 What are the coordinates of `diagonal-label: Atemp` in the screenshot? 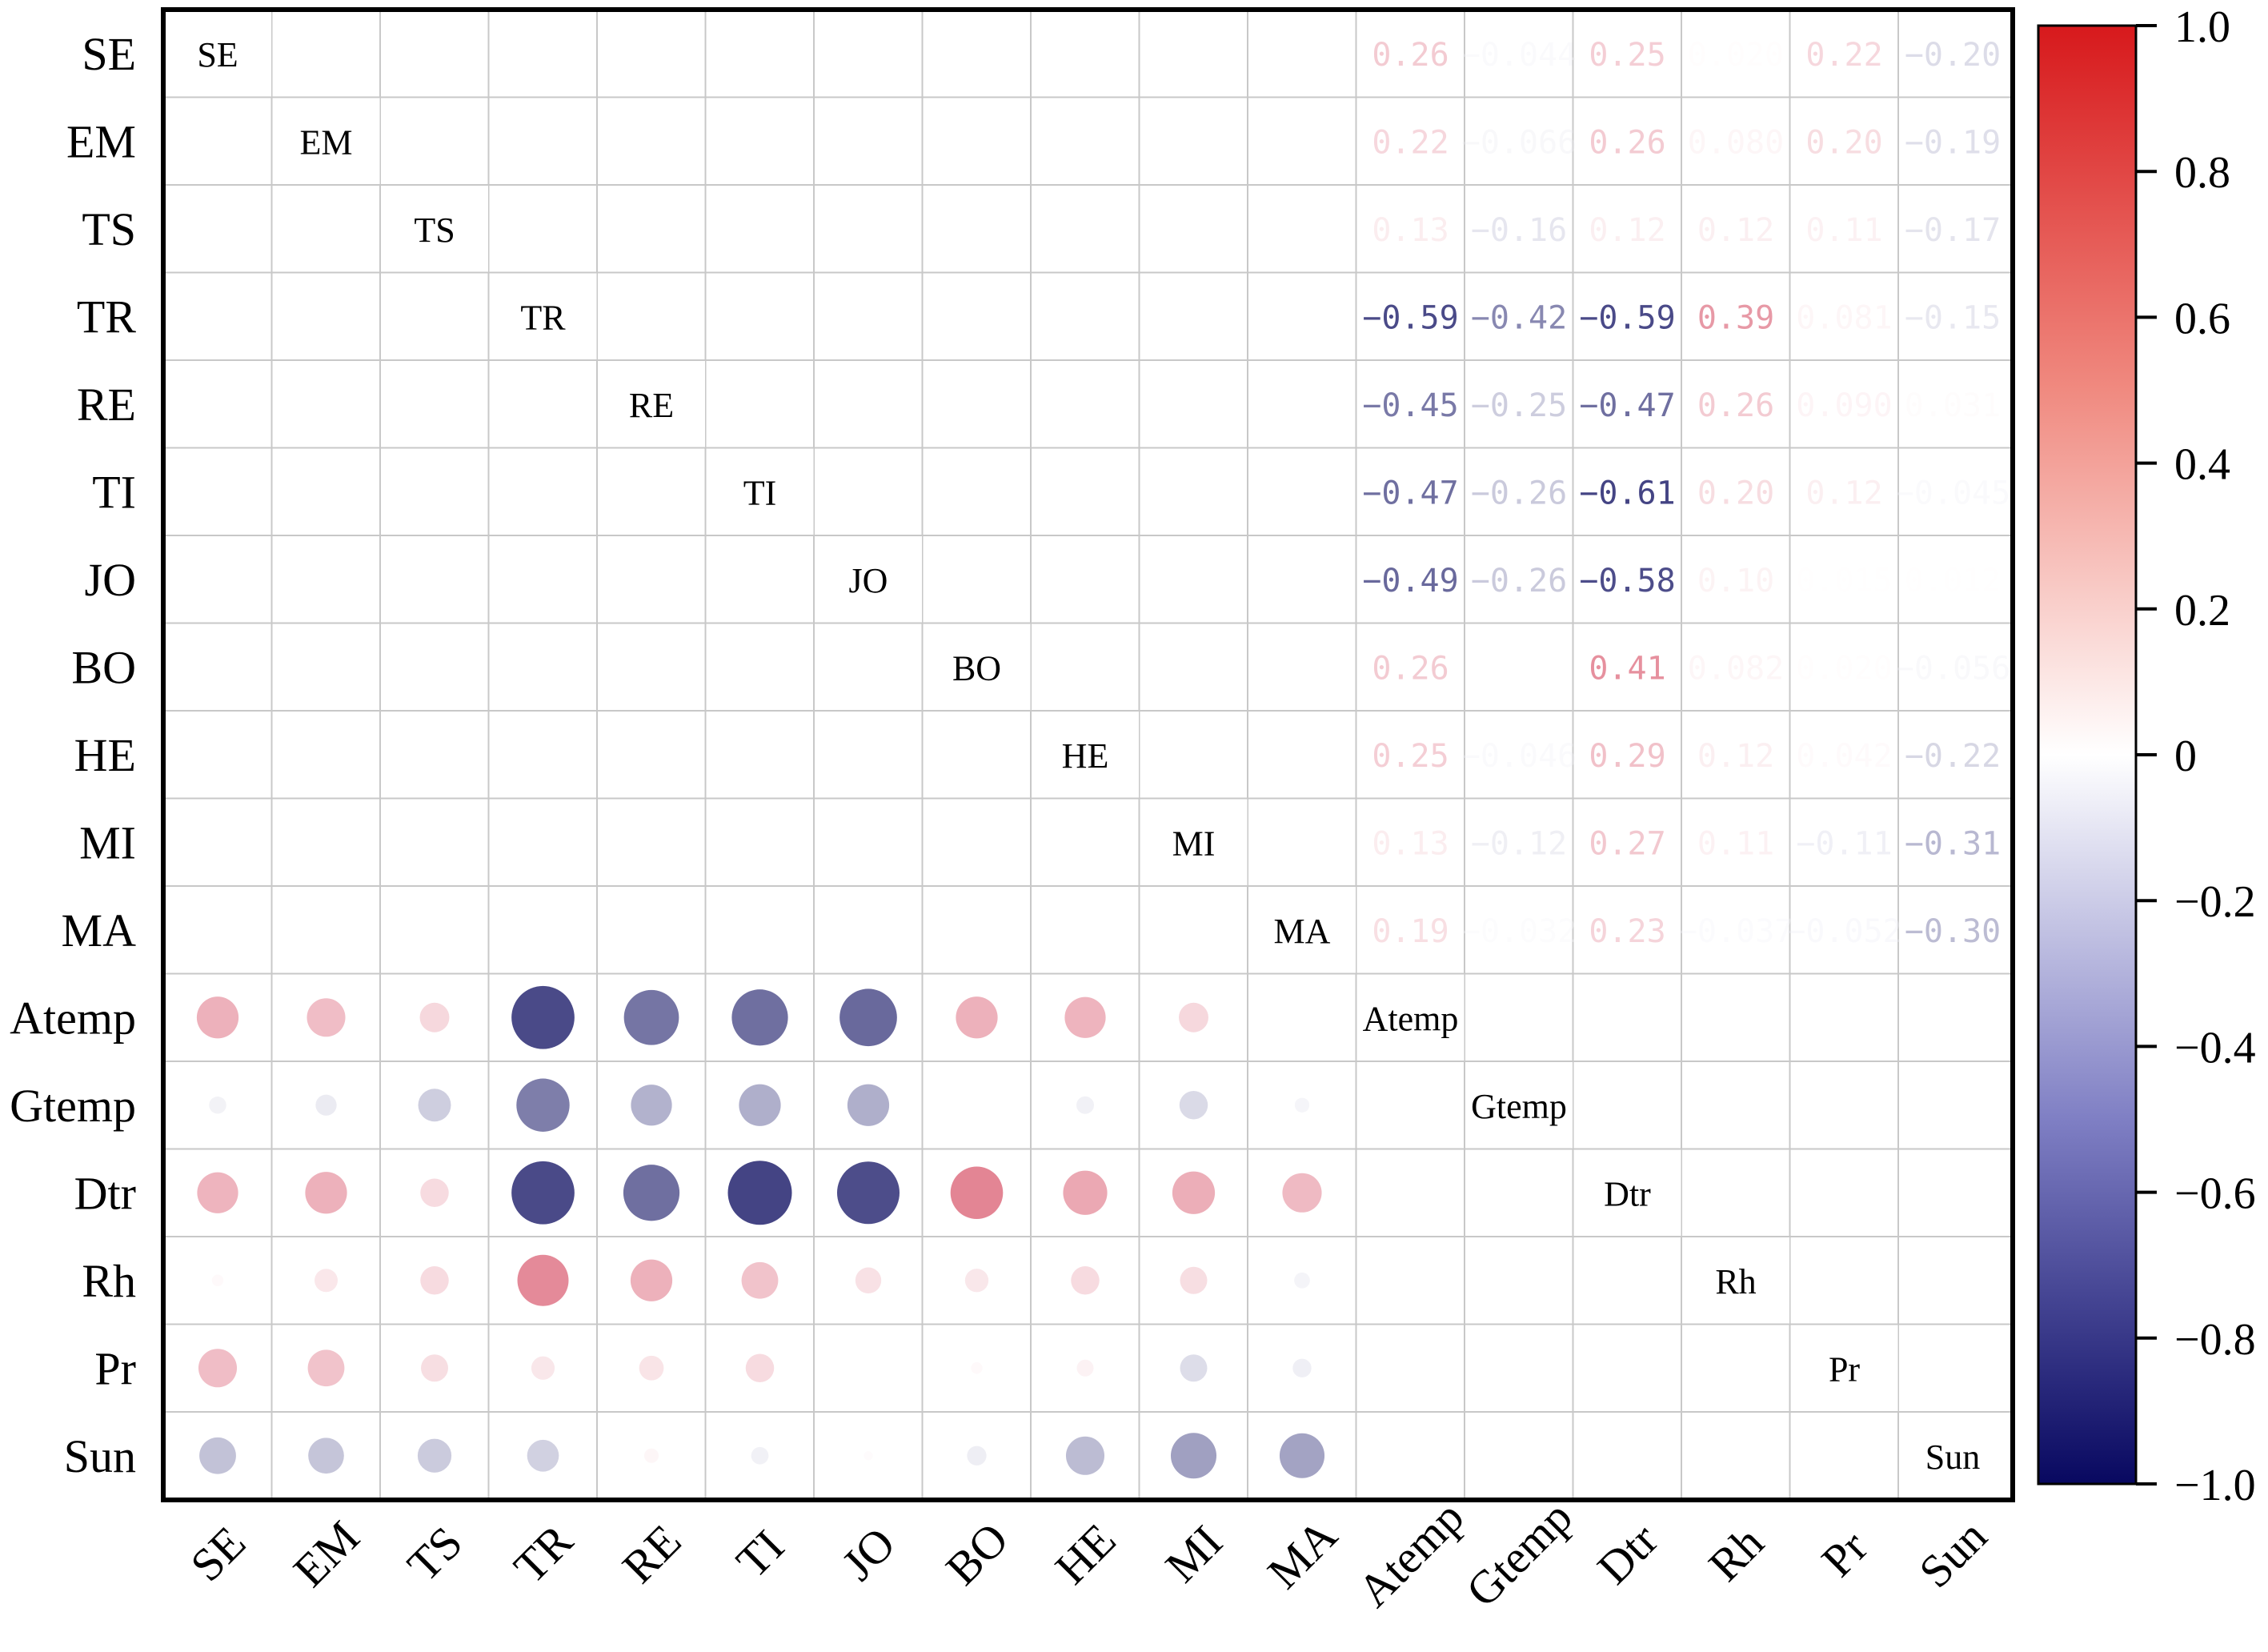 It's located at (1411, 1018).